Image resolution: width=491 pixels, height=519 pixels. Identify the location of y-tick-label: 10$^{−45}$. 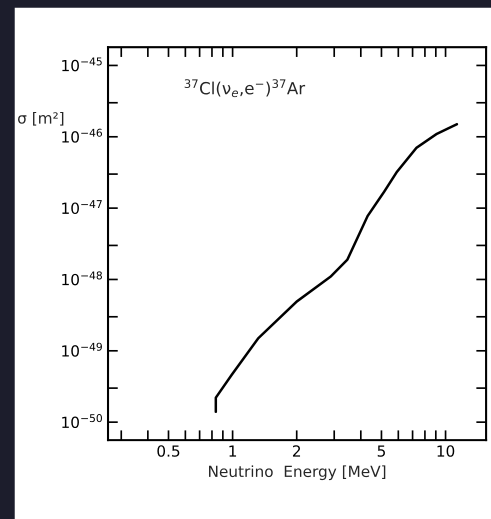
(82, 64).